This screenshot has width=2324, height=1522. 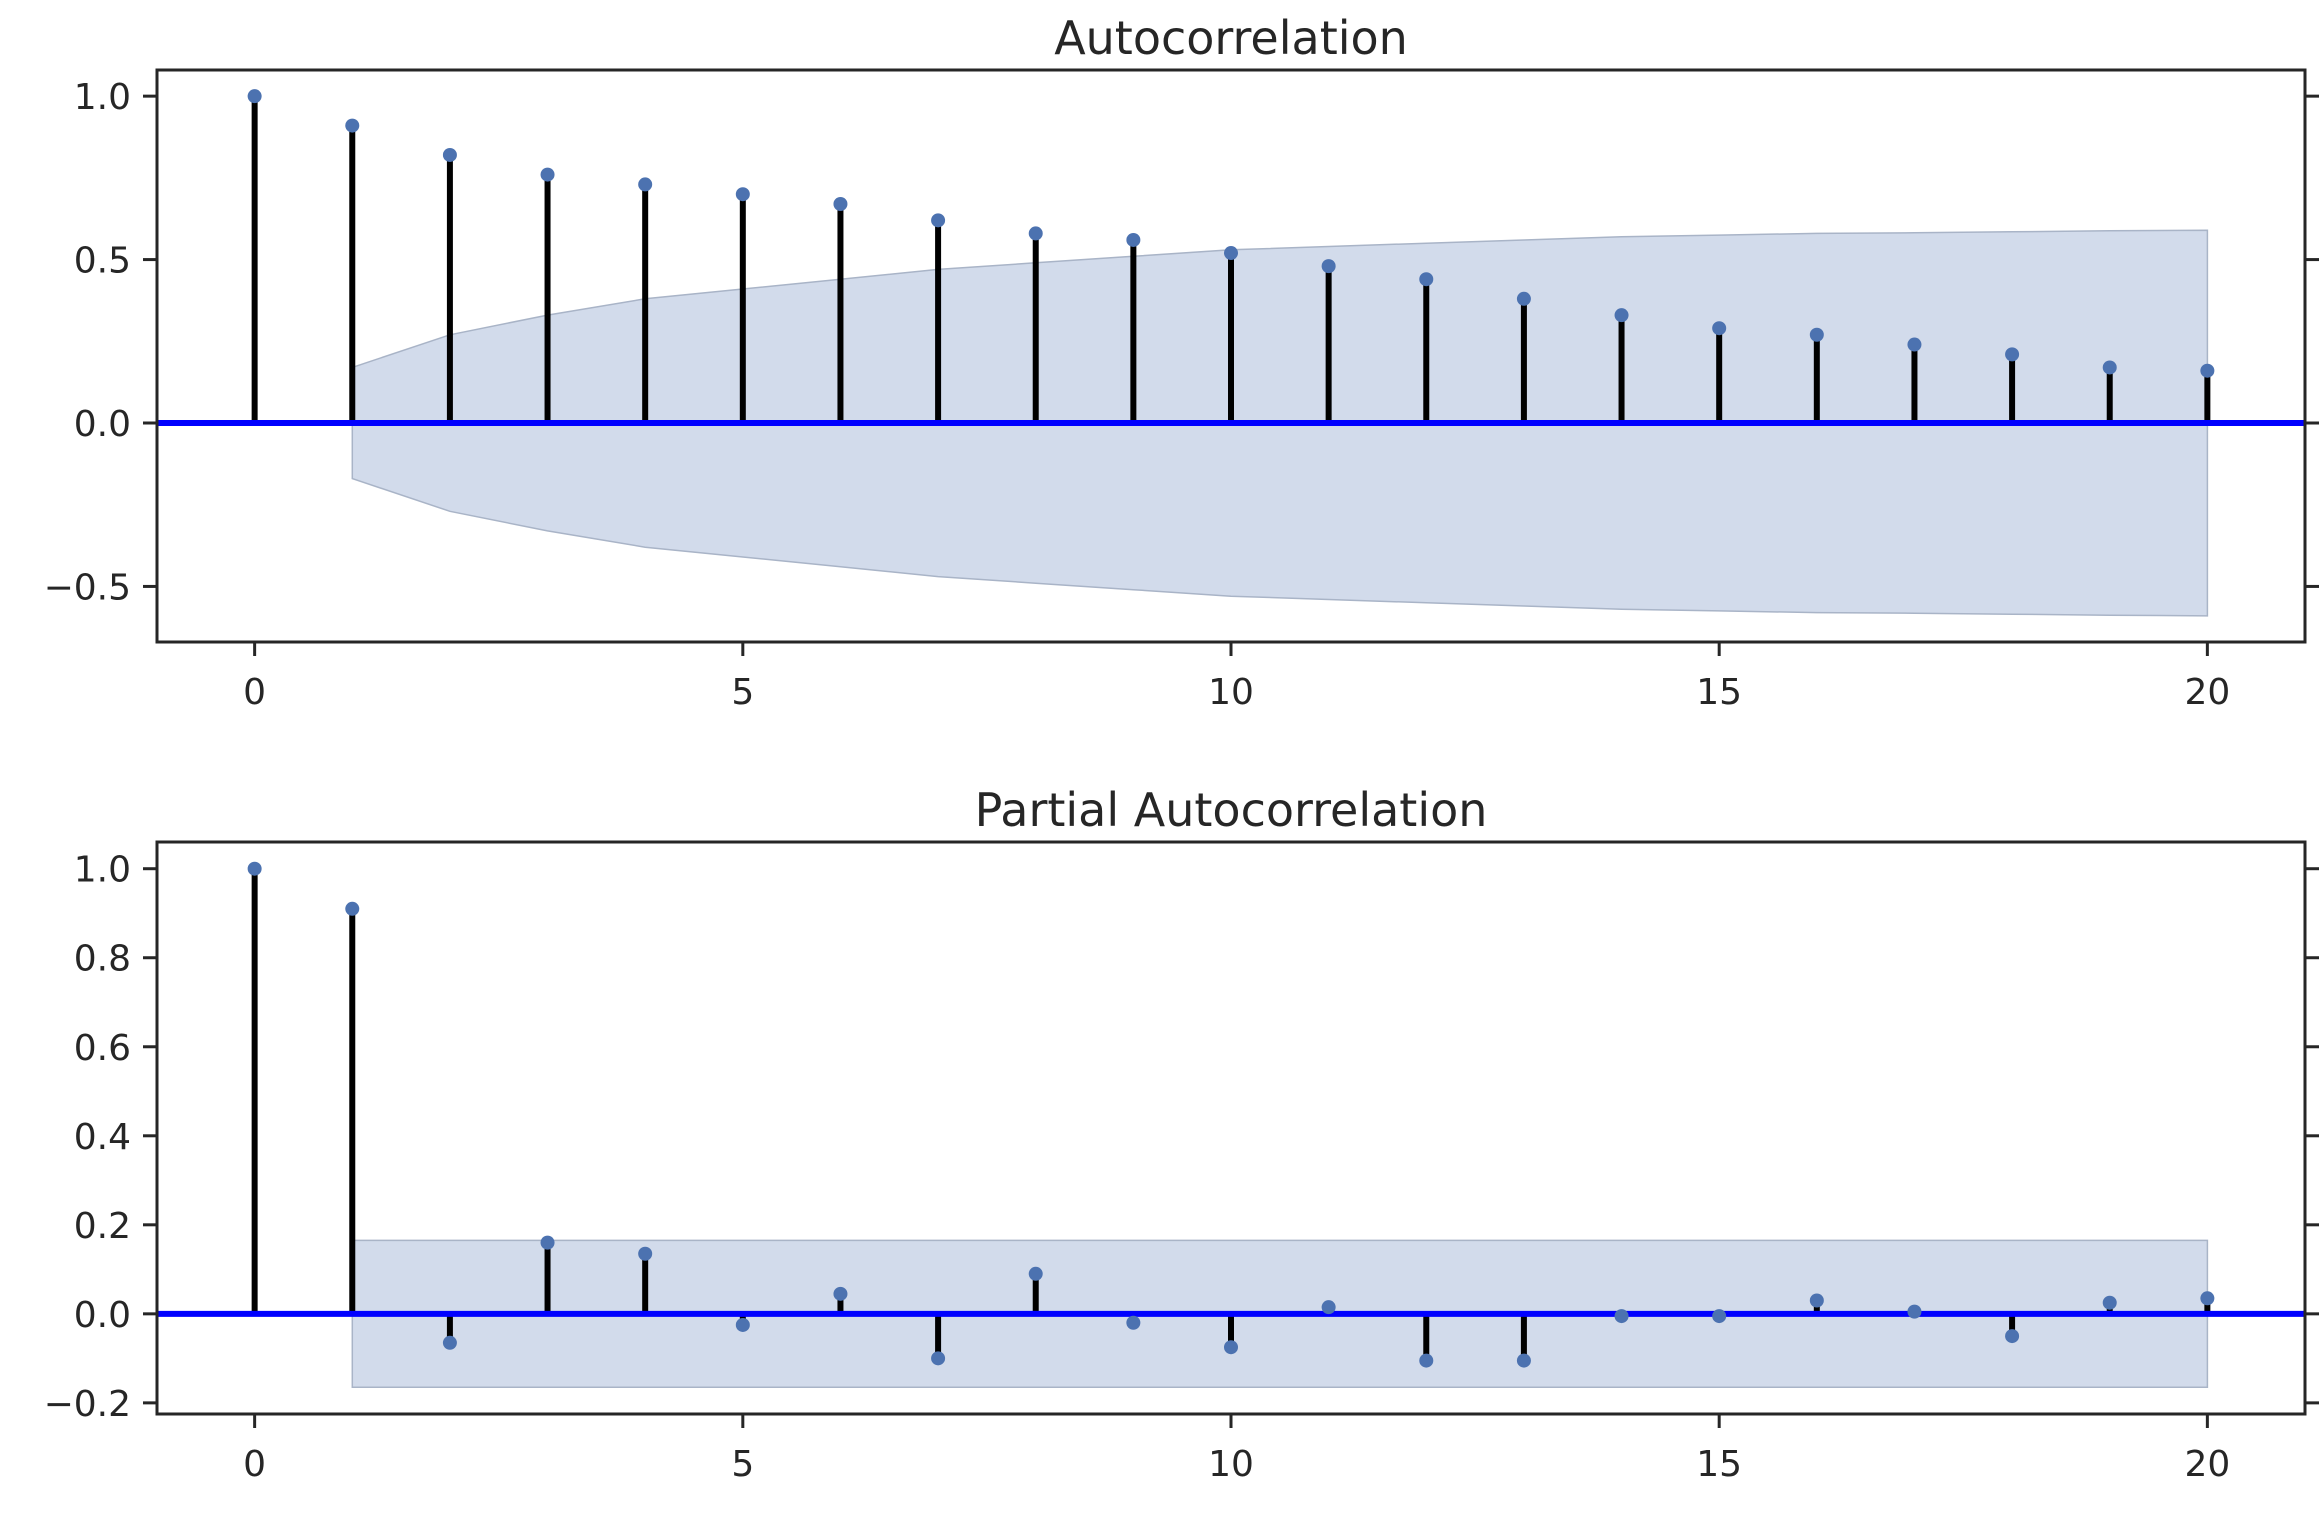 What do you see at coordinates (2207, 1464) in the screenshot?
I see `pacf-xtick-label-20: 20` at bounding box center [2207, 1464].